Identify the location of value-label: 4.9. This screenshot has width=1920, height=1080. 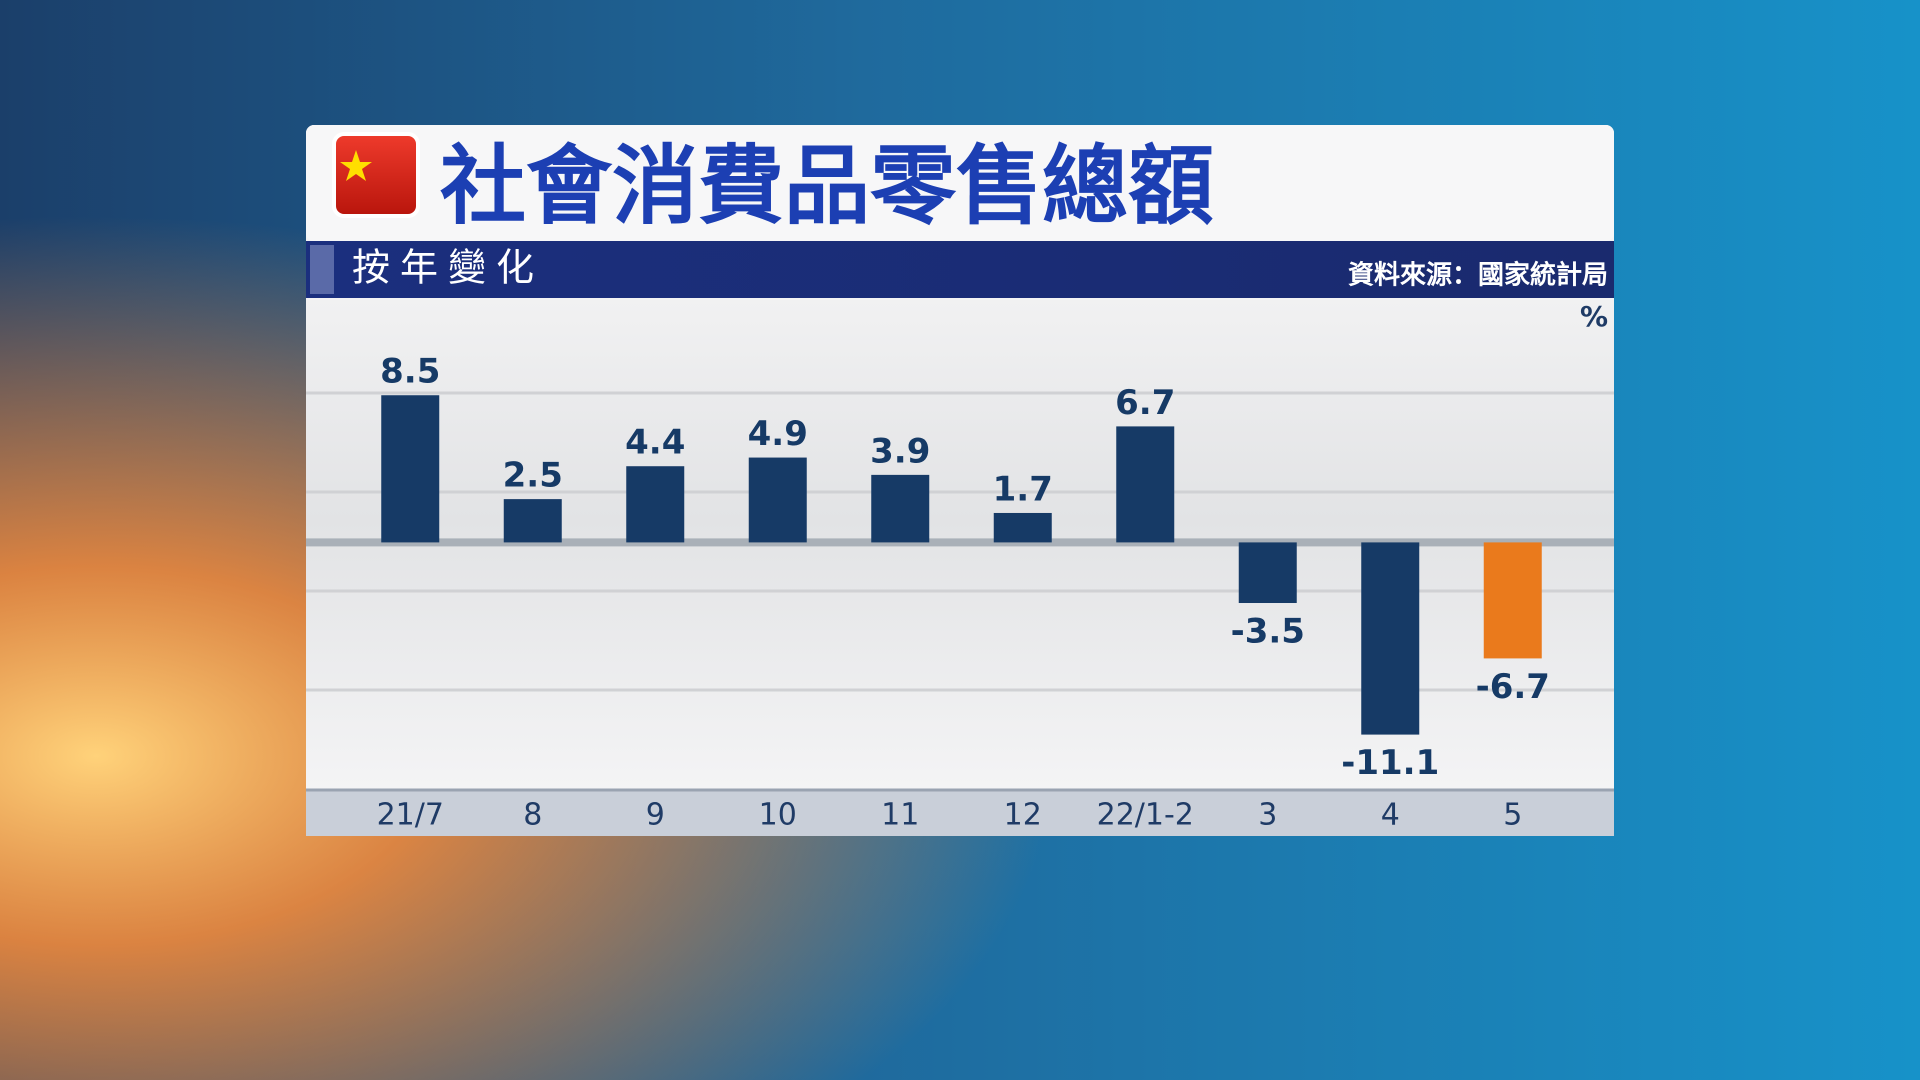
(778, 434).